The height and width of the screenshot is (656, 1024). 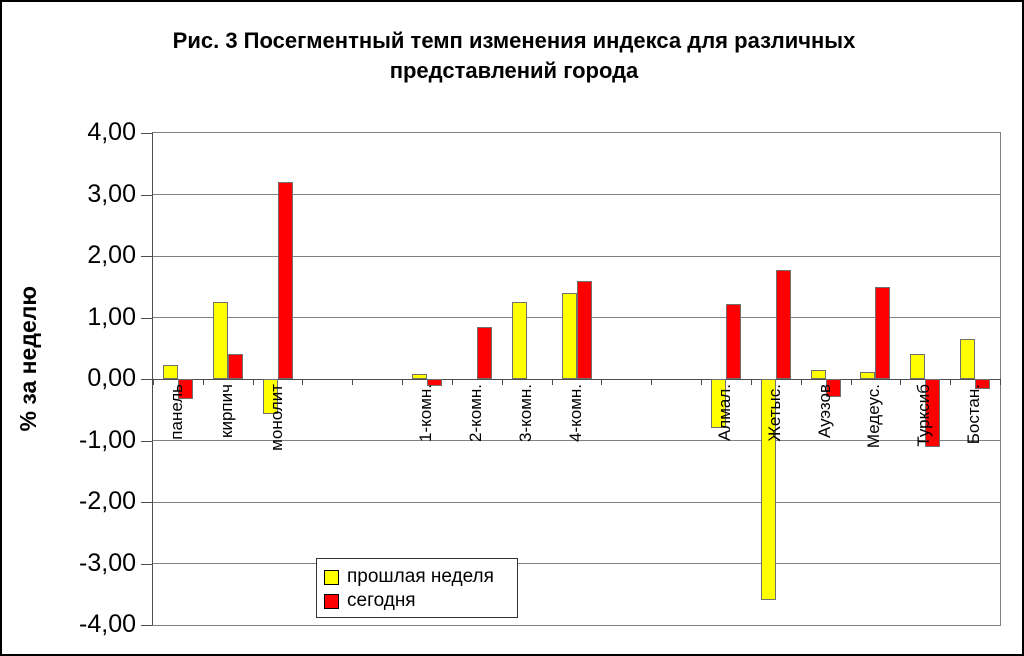 What do you see at coordinates (107, 624) in the screenshot?
I see `y-axis-tick-label: -4,00` at bounding box center [107, 624].